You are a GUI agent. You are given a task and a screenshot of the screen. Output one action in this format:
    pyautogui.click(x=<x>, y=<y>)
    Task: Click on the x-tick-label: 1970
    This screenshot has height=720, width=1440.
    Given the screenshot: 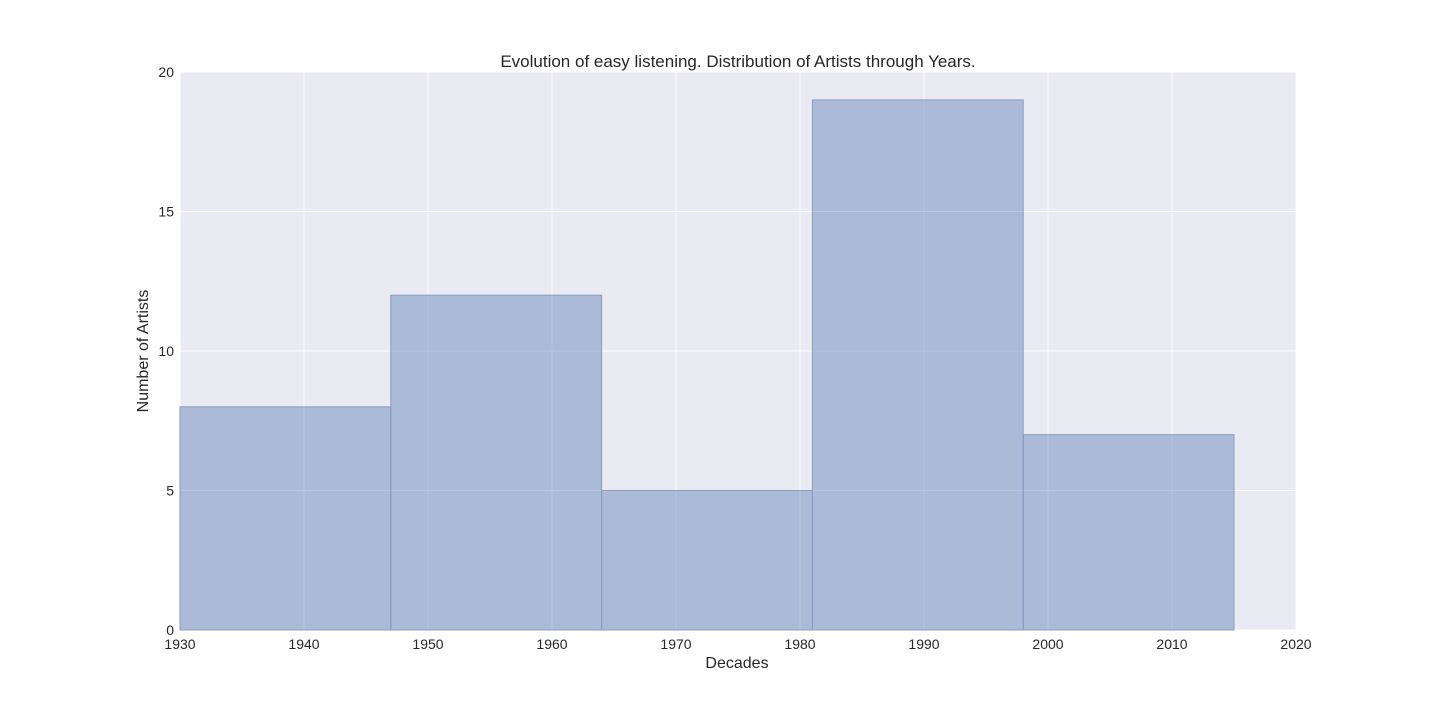 What is the action you would take?
    pyautogui.click(x=675, y=644)
    